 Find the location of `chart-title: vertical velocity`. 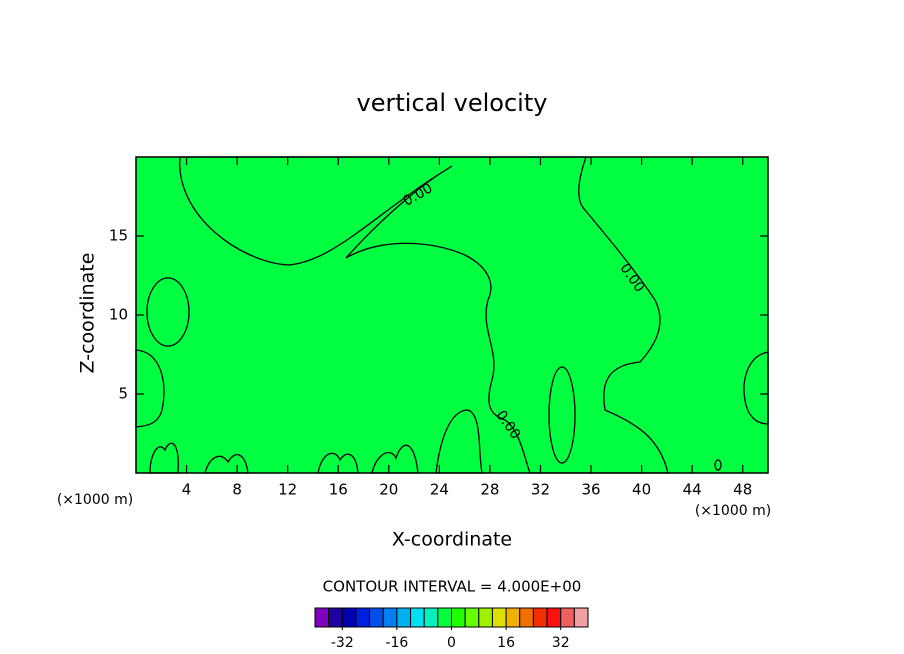

chart-title: vertical velocity is located at coordinates (452, 103).